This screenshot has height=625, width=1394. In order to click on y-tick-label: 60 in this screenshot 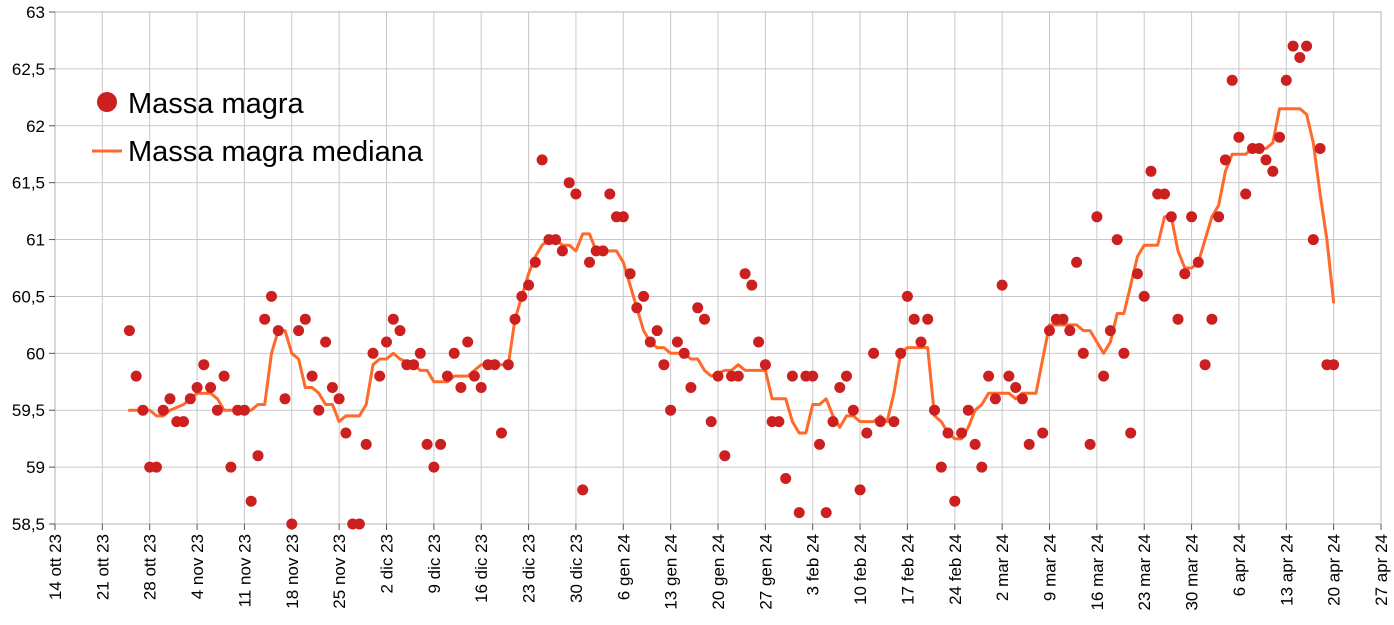, I will do `click(35, 353)`.